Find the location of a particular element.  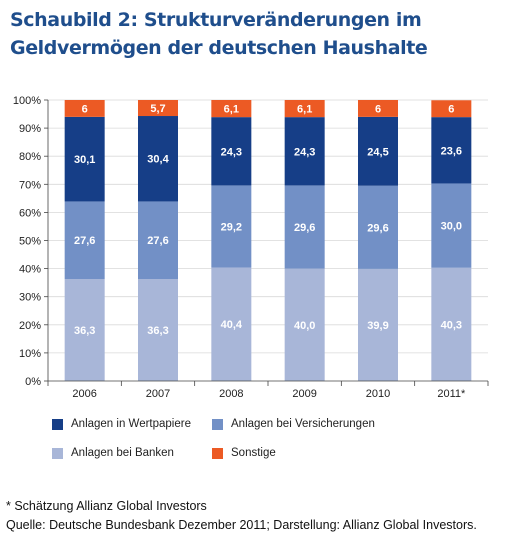

bar-value-label: 30,4 is located at coordinates (158, 160).